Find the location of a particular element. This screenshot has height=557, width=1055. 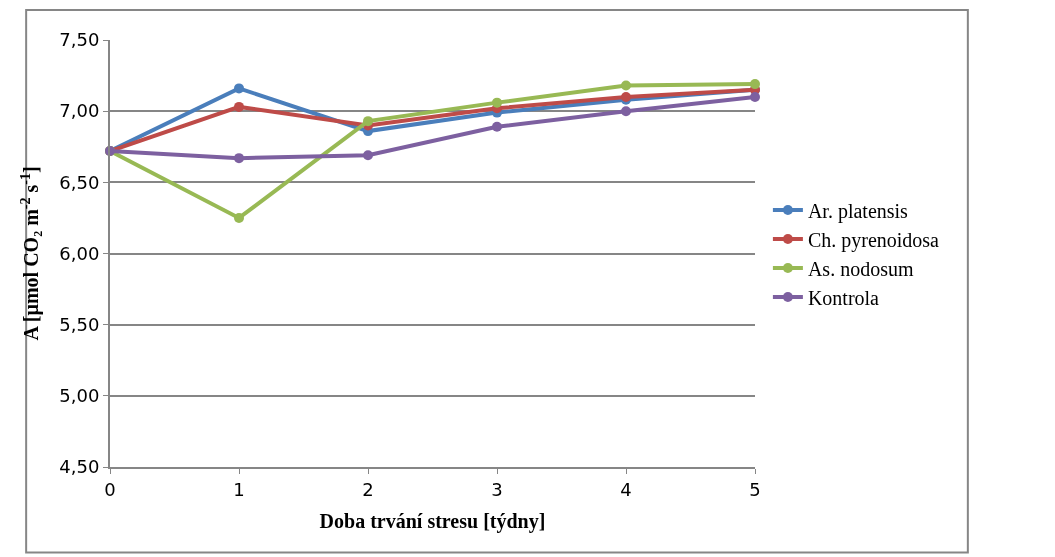

legend-label: Ch. pyrenoidosa is located at coordinates (873, 240).